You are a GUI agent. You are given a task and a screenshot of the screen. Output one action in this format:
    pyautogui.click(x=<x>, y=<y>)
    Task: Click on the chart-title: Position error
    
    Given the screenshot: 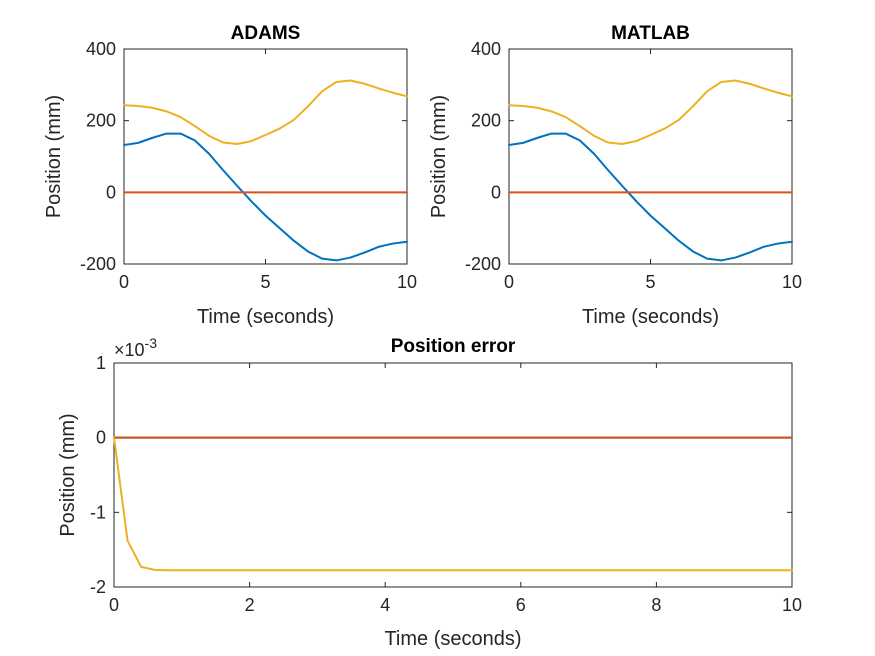 What is the action you would take?
    pyautogui.click(x=453, y=346)
    